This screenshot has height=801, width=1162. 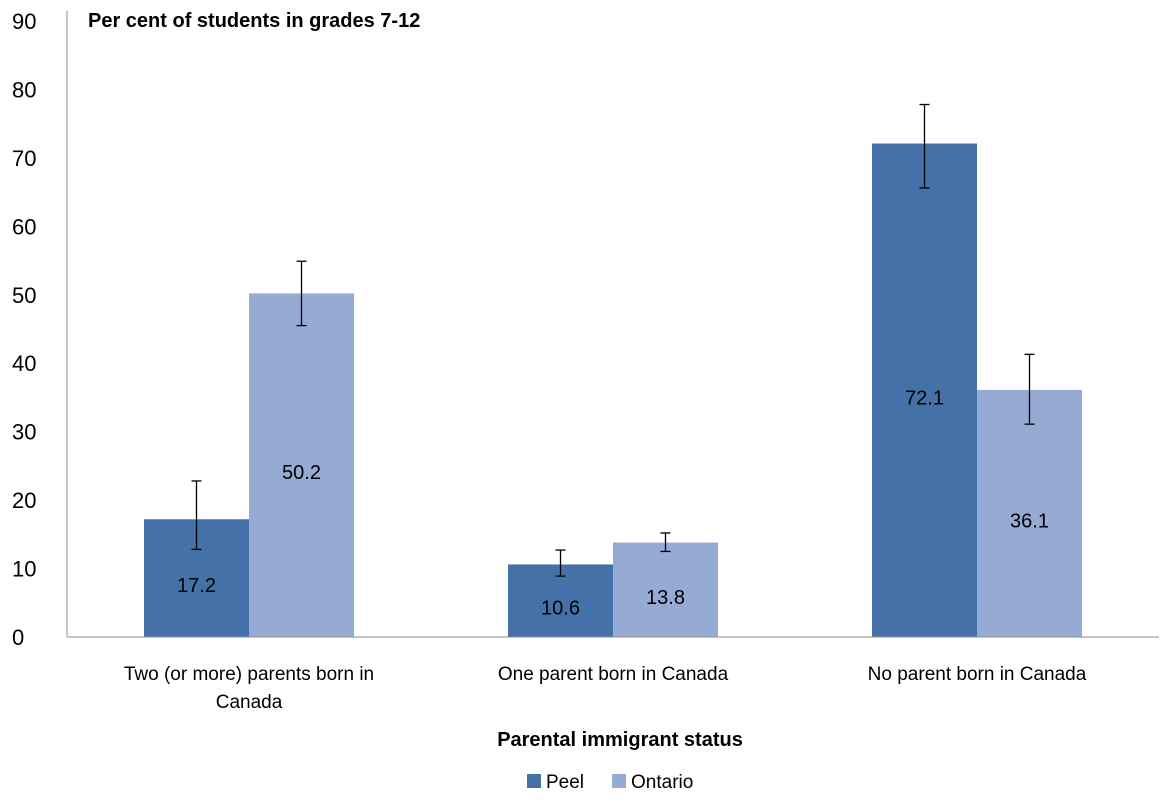 What do you see at coordinates (196, 586) in the screenshot?
I see `data-label-peel: 17.2` at bounding box center [196, 586].